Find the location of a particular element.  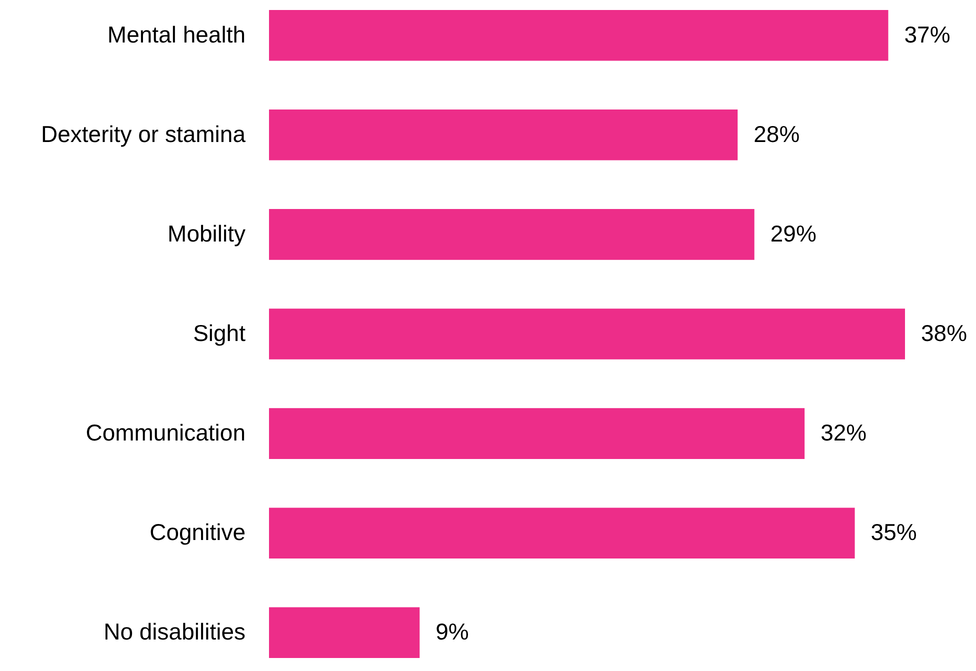

y-tick-label: Communication is located at coordinates (166, 433).